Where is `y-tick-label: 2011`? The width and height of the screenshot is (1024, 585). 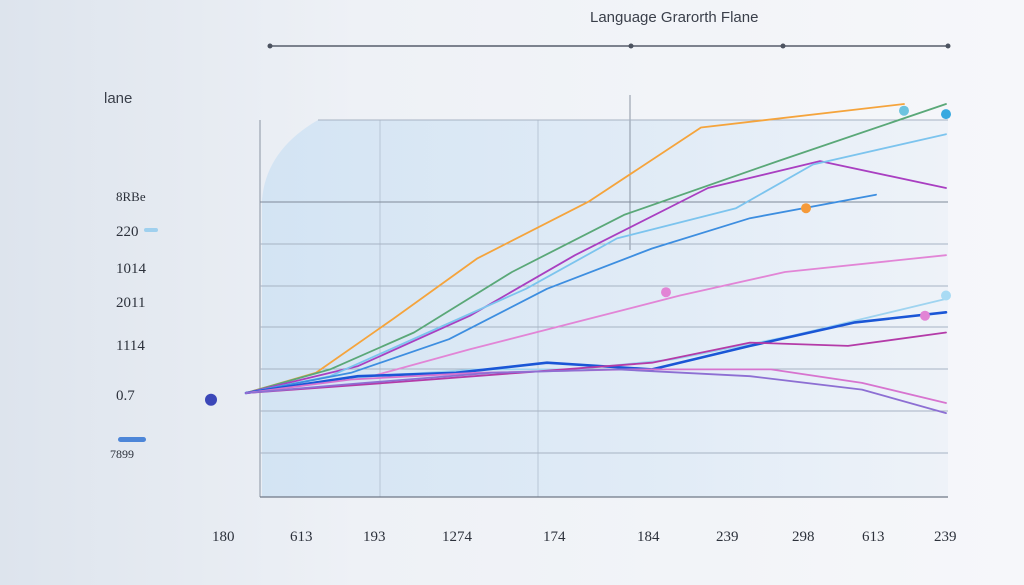
y-tick-label: 2011 is located at coordinates (130, 303).